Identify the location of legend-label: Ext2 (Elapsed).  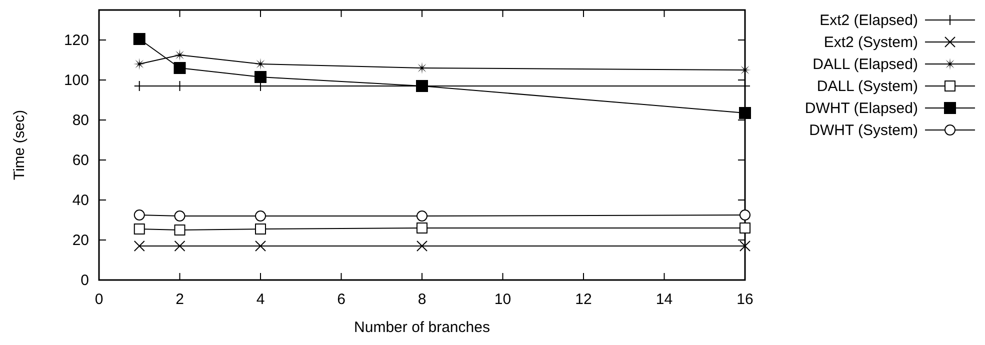
(869, 20).